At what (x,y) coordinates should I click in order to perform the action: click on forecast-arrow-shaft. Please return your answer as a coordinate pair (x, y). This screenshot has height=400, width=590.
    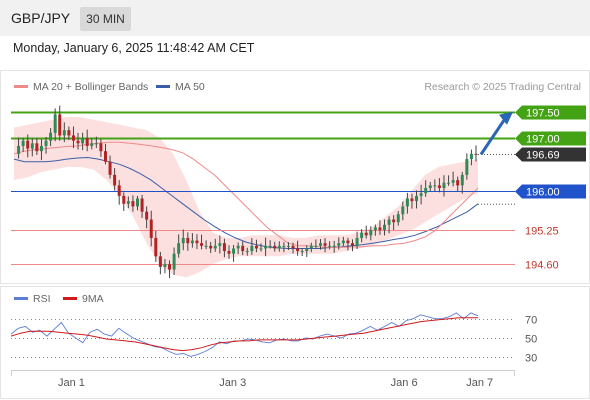
    Looking at the image, I should click on (493, 136).